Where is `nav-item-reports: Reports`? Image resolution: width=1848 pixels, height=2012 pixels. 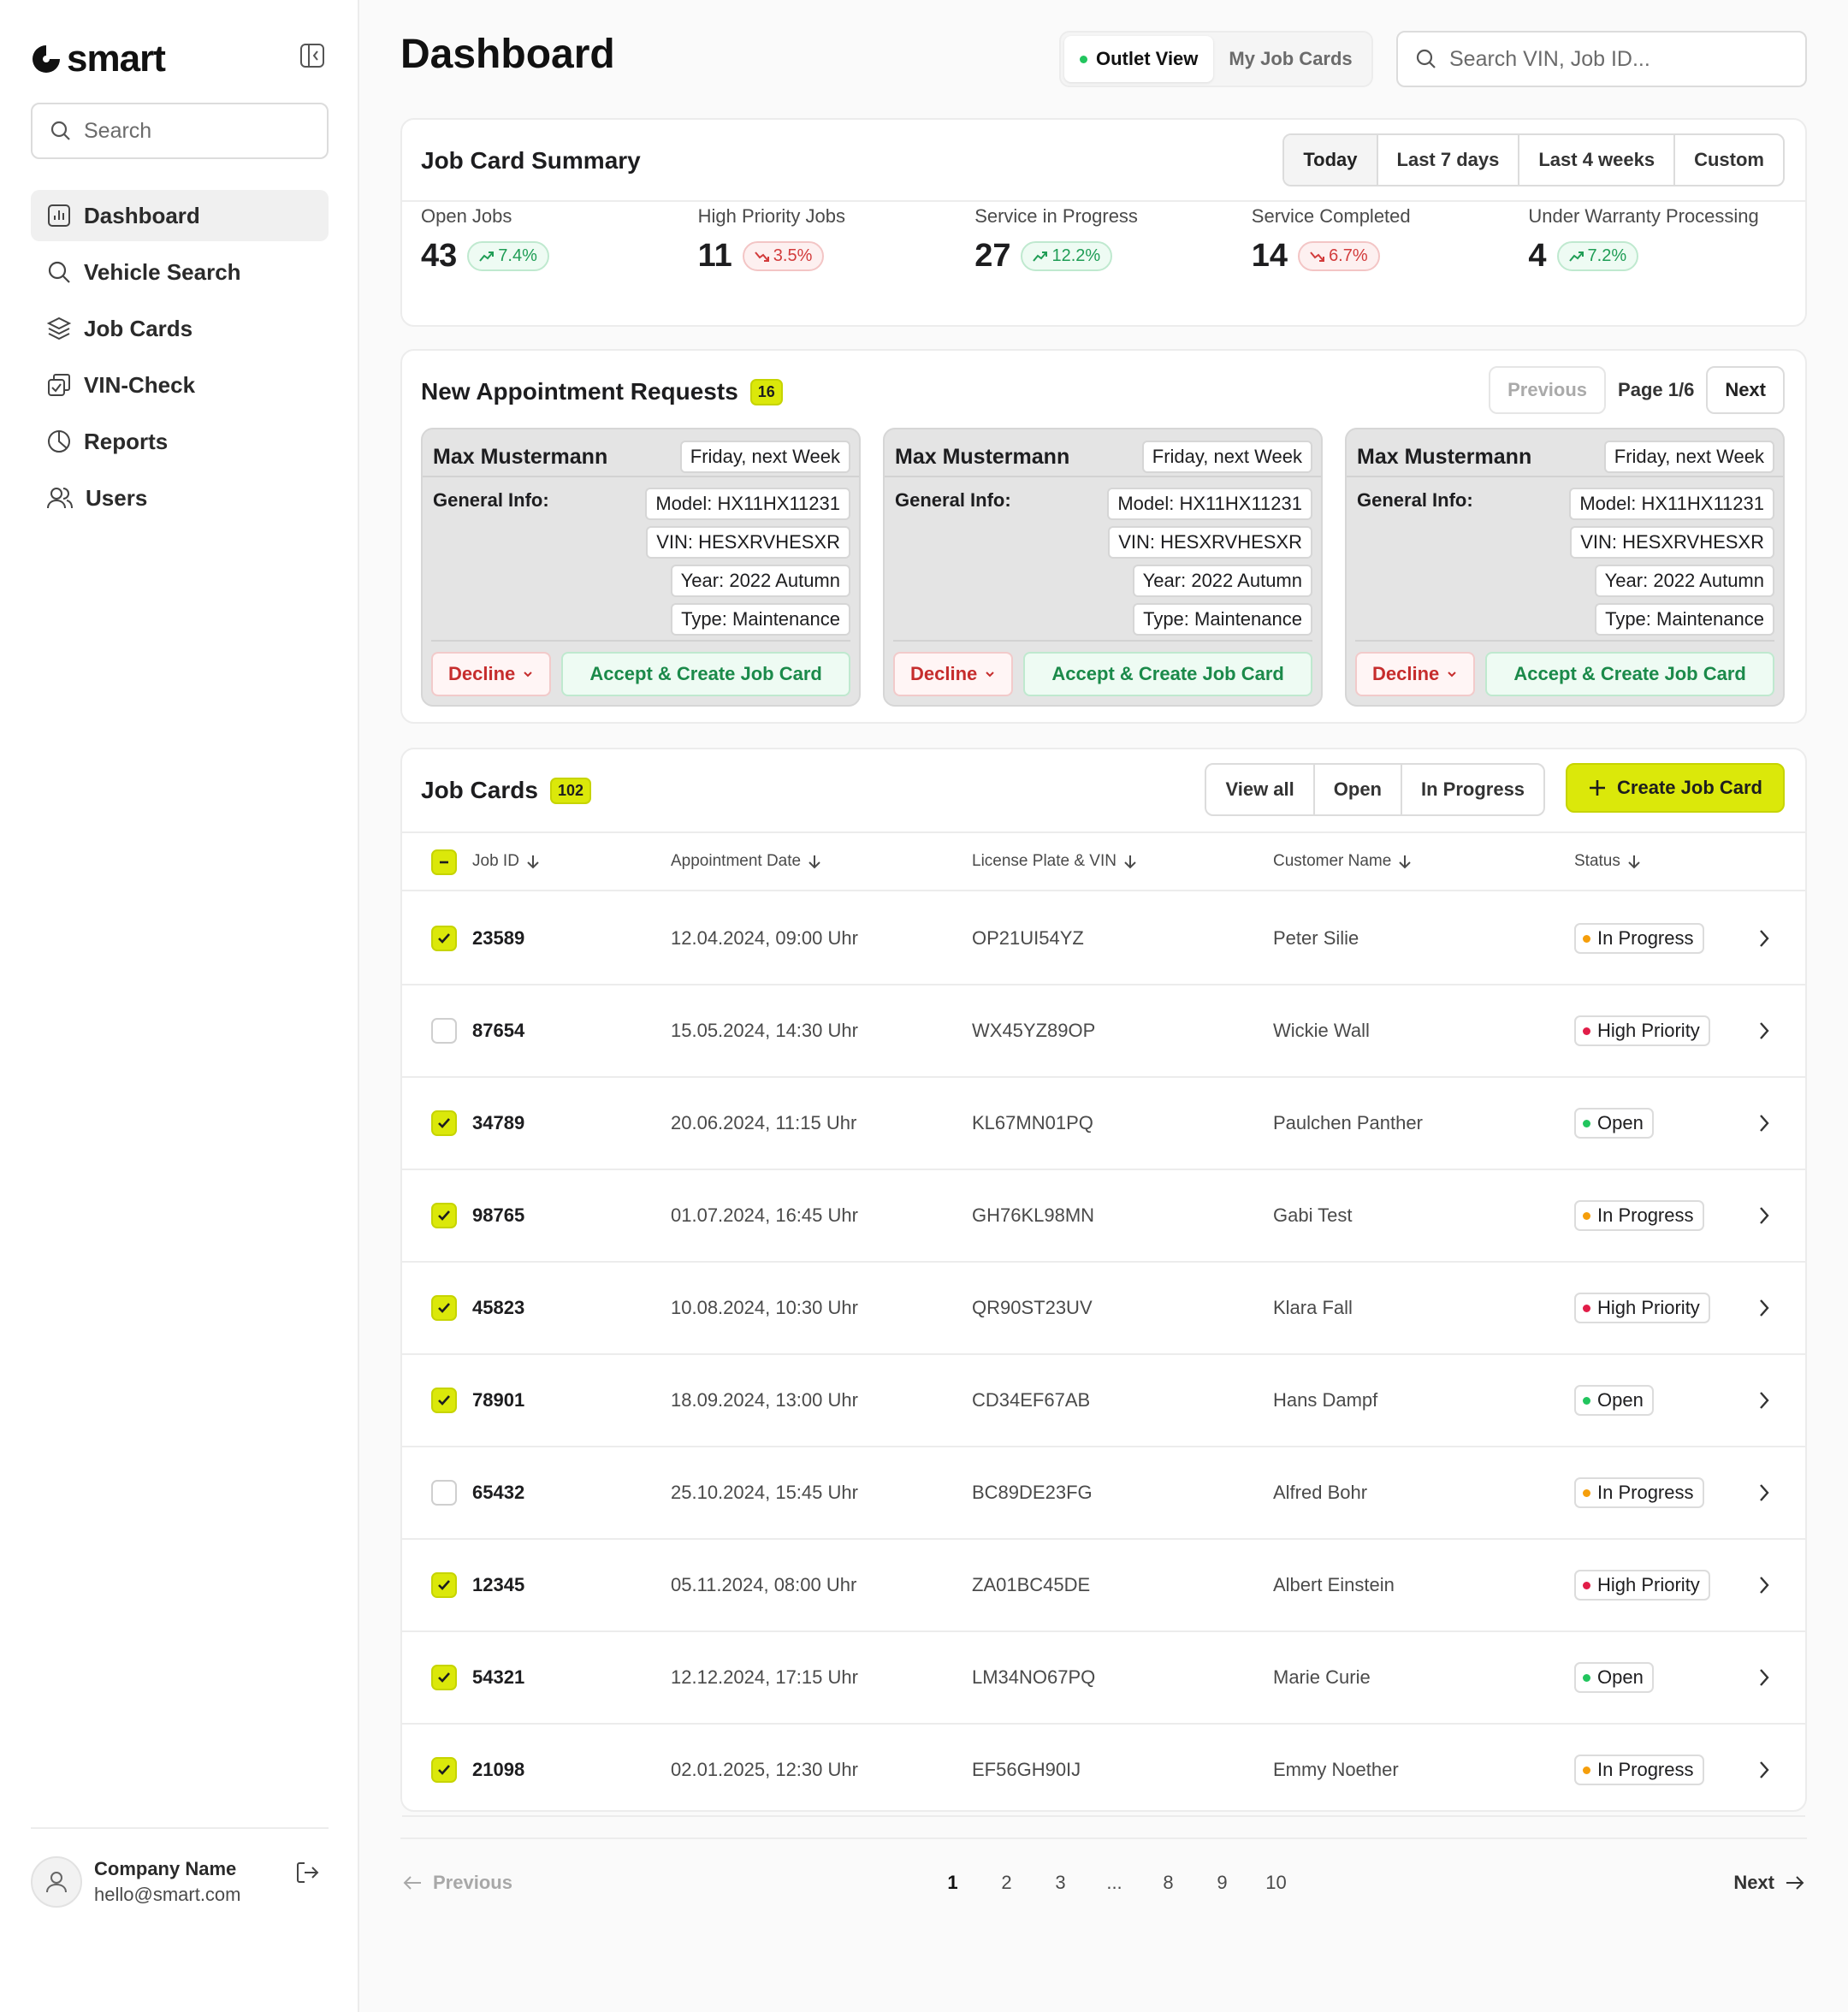
nav-item-reports: Reports is located at coordinates (180, 442).